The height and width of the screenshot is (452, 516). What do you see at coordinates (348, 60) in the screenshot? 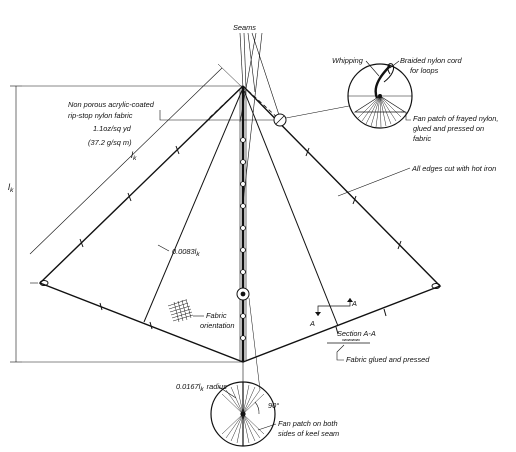
I see `whipping-label: Whipping` at bounding box center [348, 60].